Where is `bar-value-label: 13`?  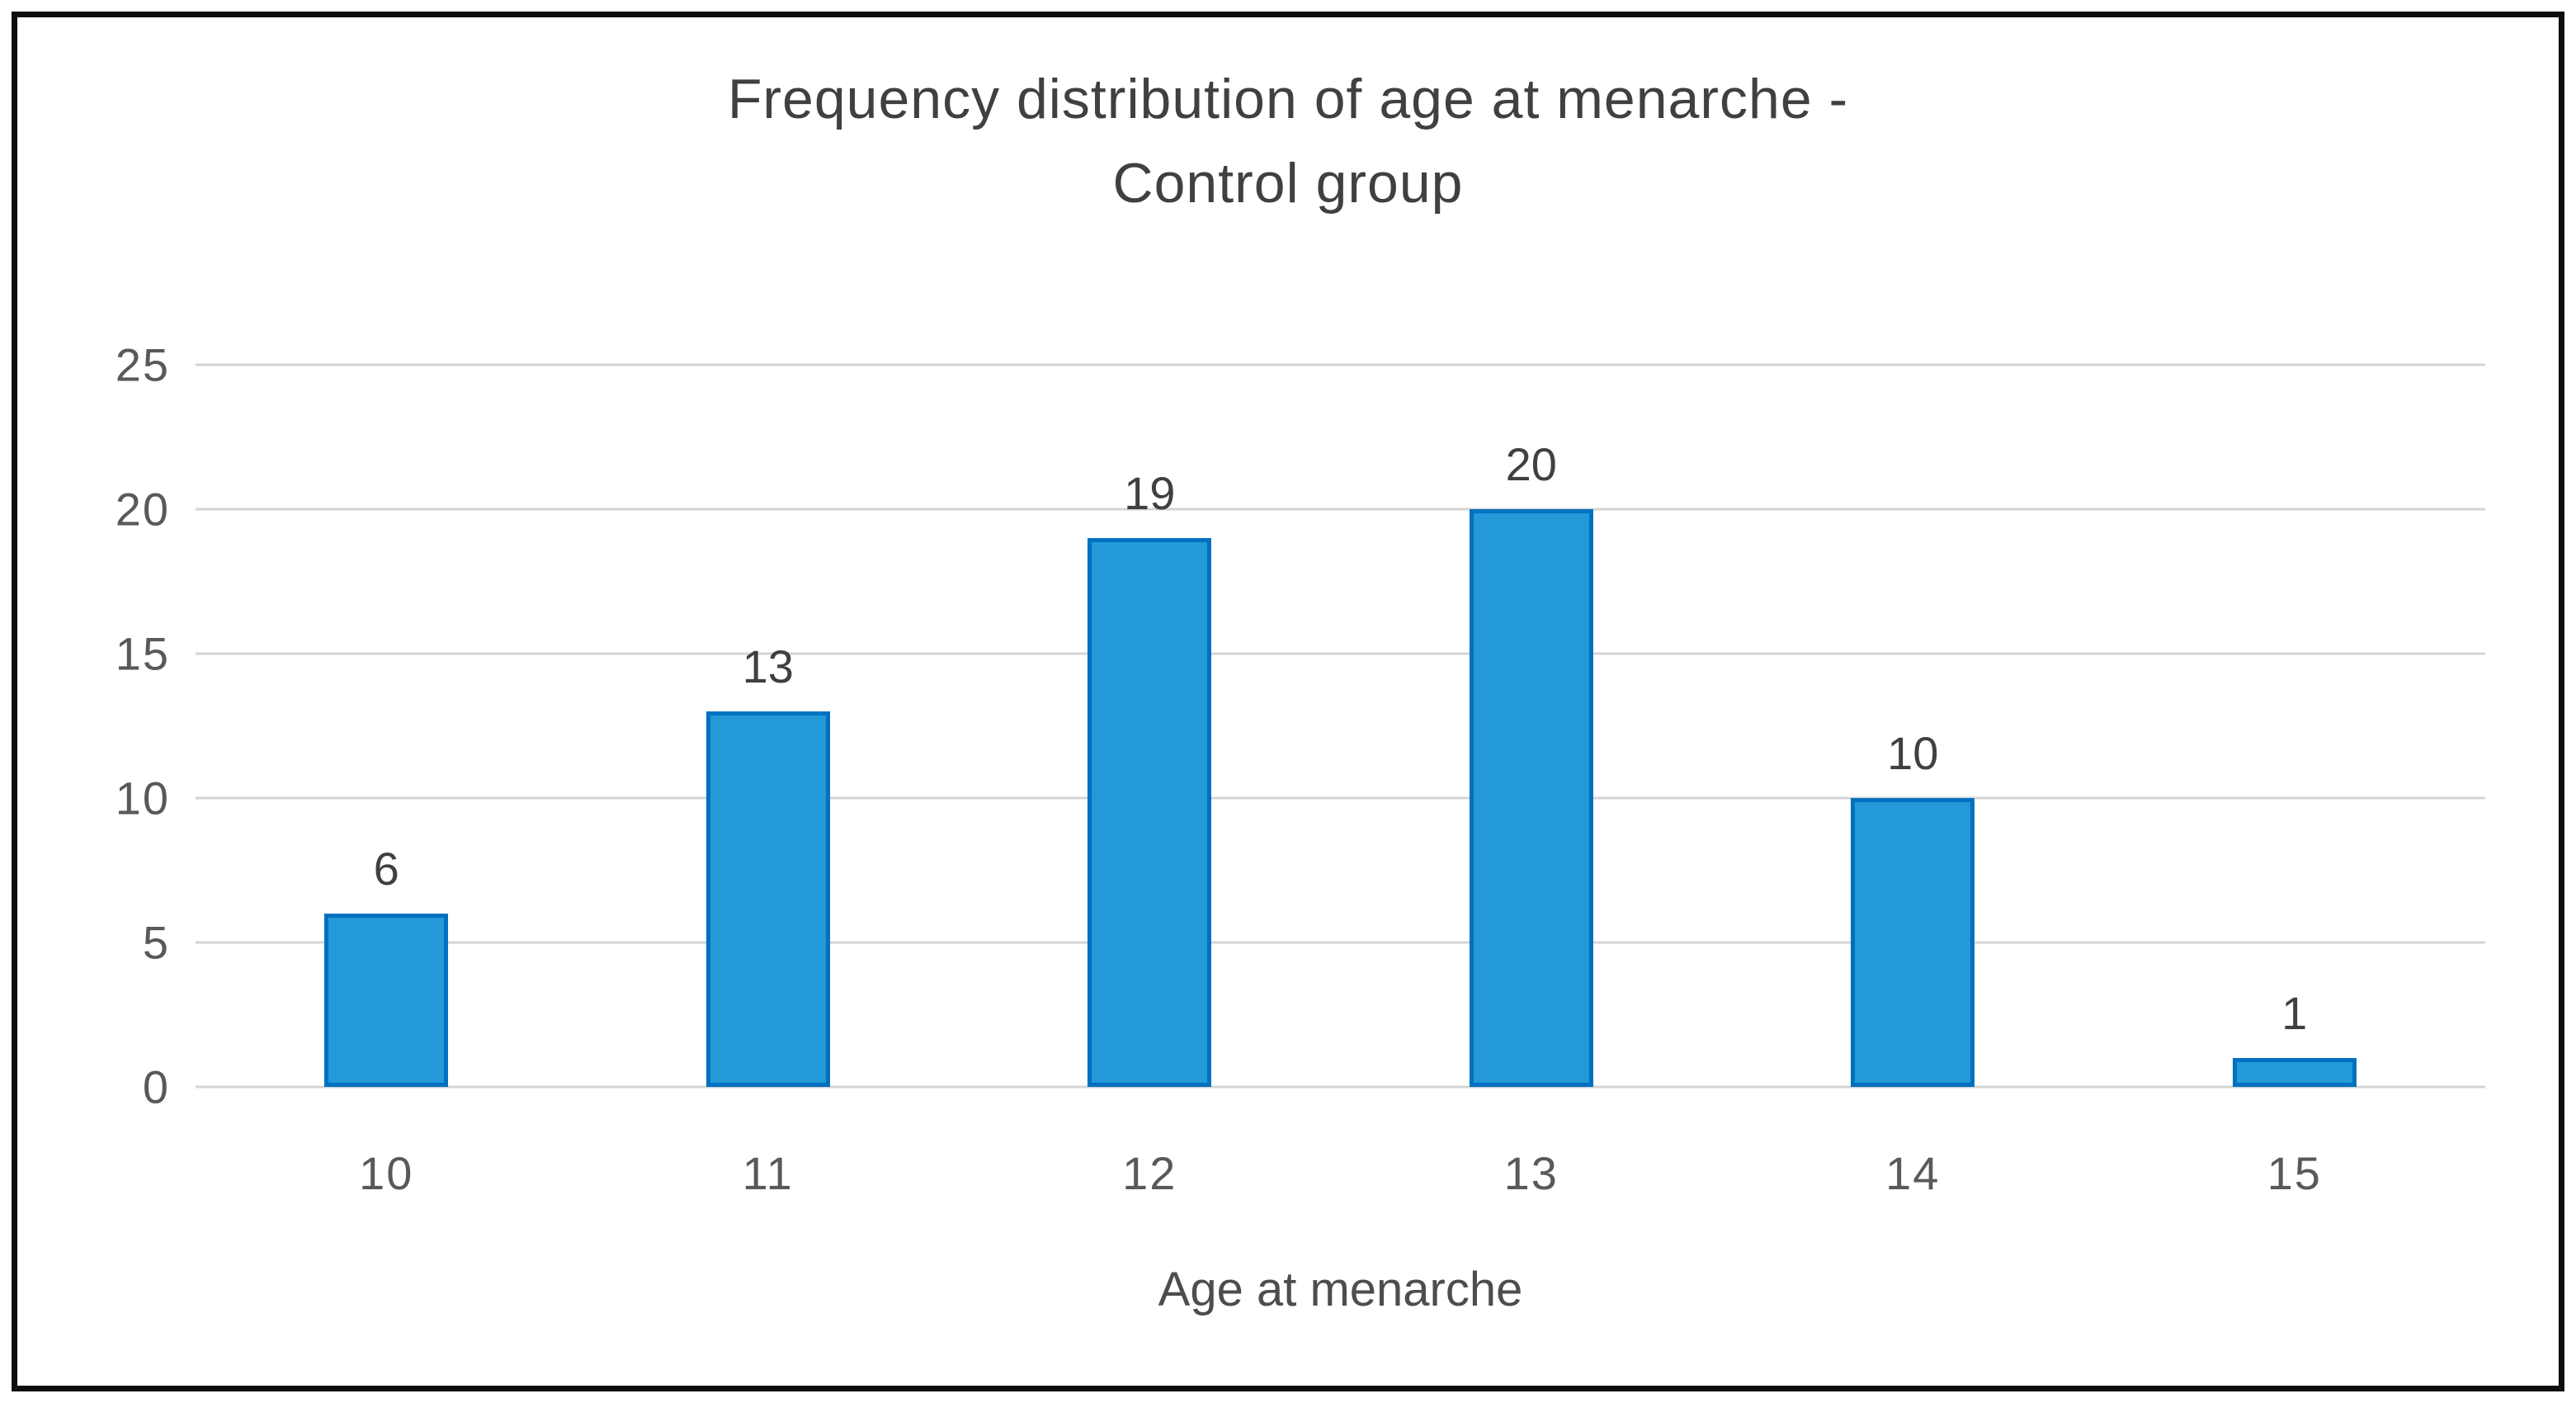 bar-value-label: 13 is located at coordinates (768, 666).